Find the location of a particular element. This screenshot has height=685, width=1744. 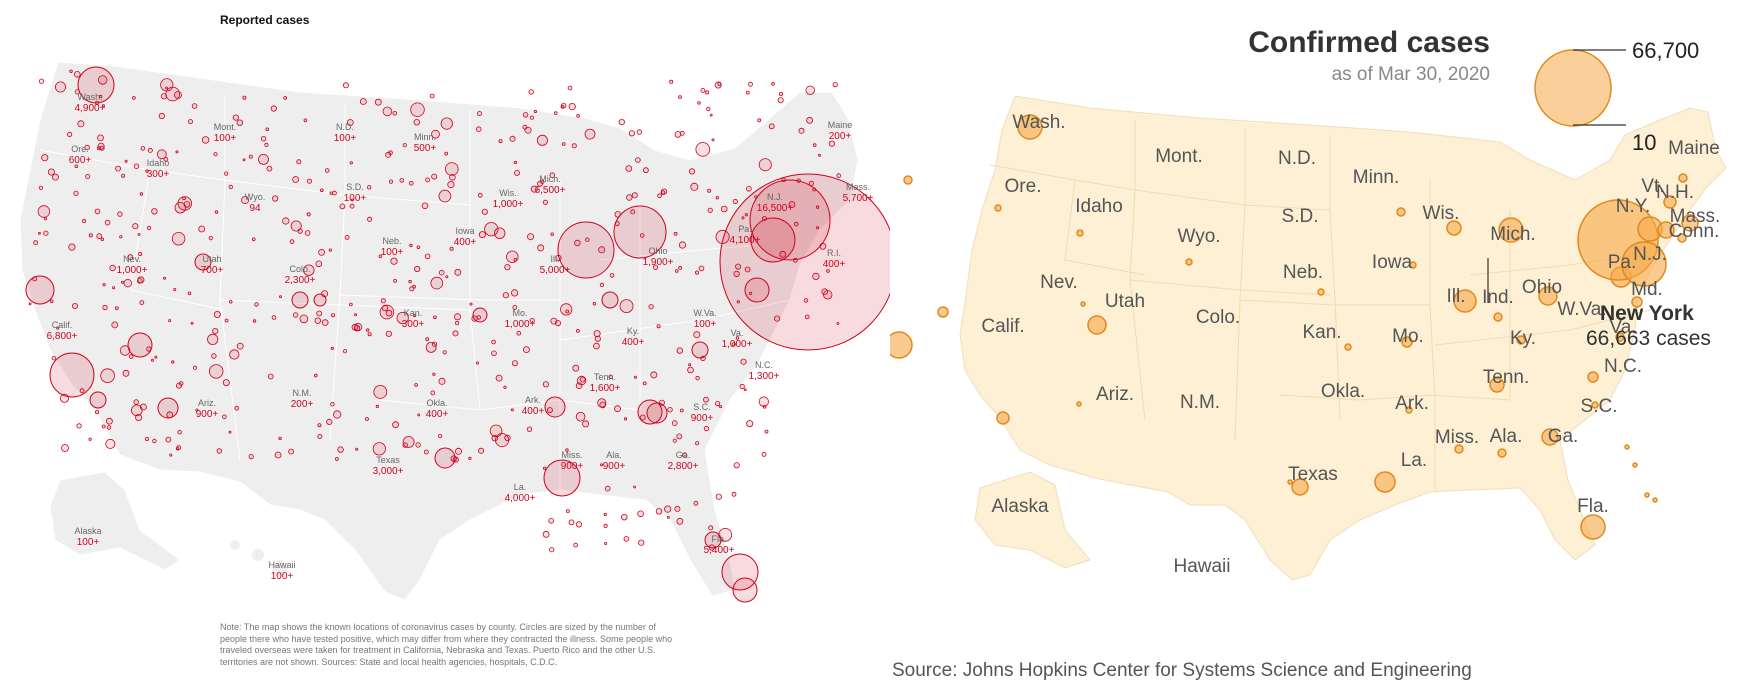

left-state-name: Okla. is located at coordinates (436, 403).